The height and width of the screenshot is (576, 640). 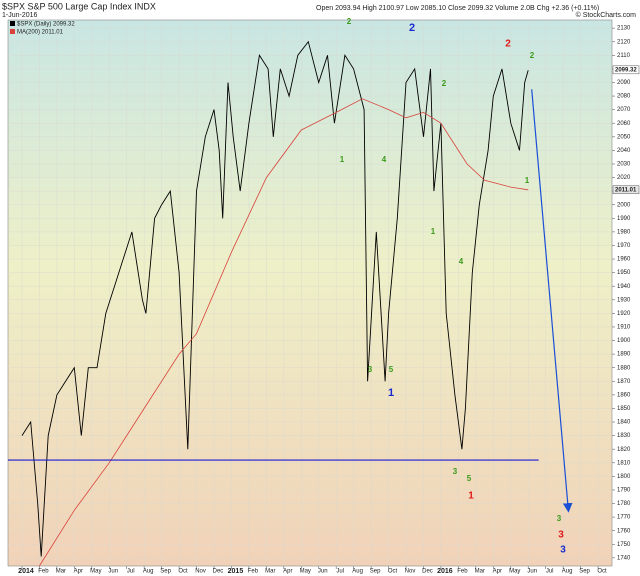 What do you see at coordinates (606, 15) in the screenshot?
I see `source-label: © StockCharts.com` at bounding box center [606, 15].